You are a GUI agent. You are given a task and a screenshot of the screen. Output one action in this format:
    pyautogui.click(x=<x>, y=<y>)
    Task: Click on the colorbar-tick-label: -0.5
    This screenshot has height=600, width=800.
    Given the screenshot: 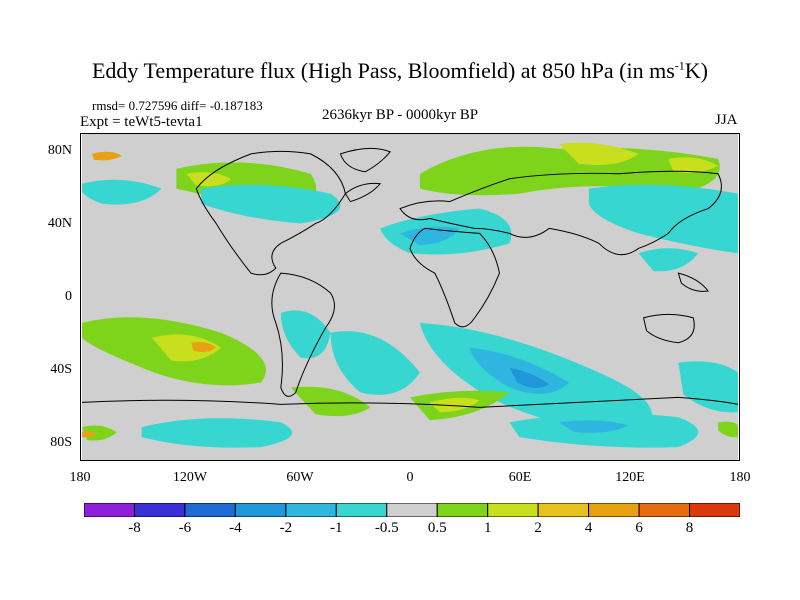 What is the action you would take?
    pyautogui.click(x=386, y=528)
    